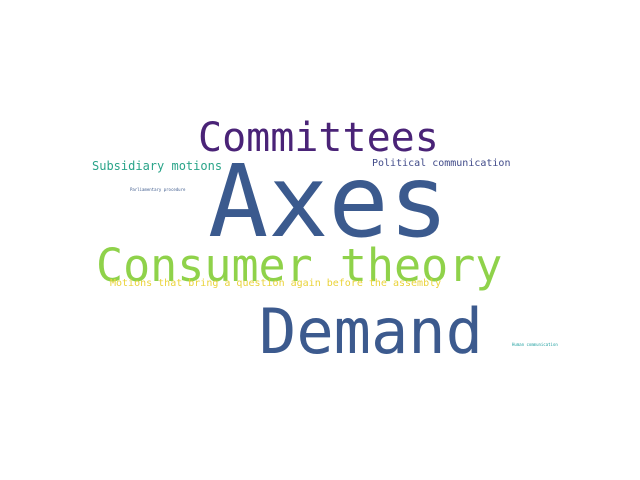 Image resolution: width=640 pixels, height=480 pixels. I want to click on word-political-communication: Political communication, so click(441, 163).